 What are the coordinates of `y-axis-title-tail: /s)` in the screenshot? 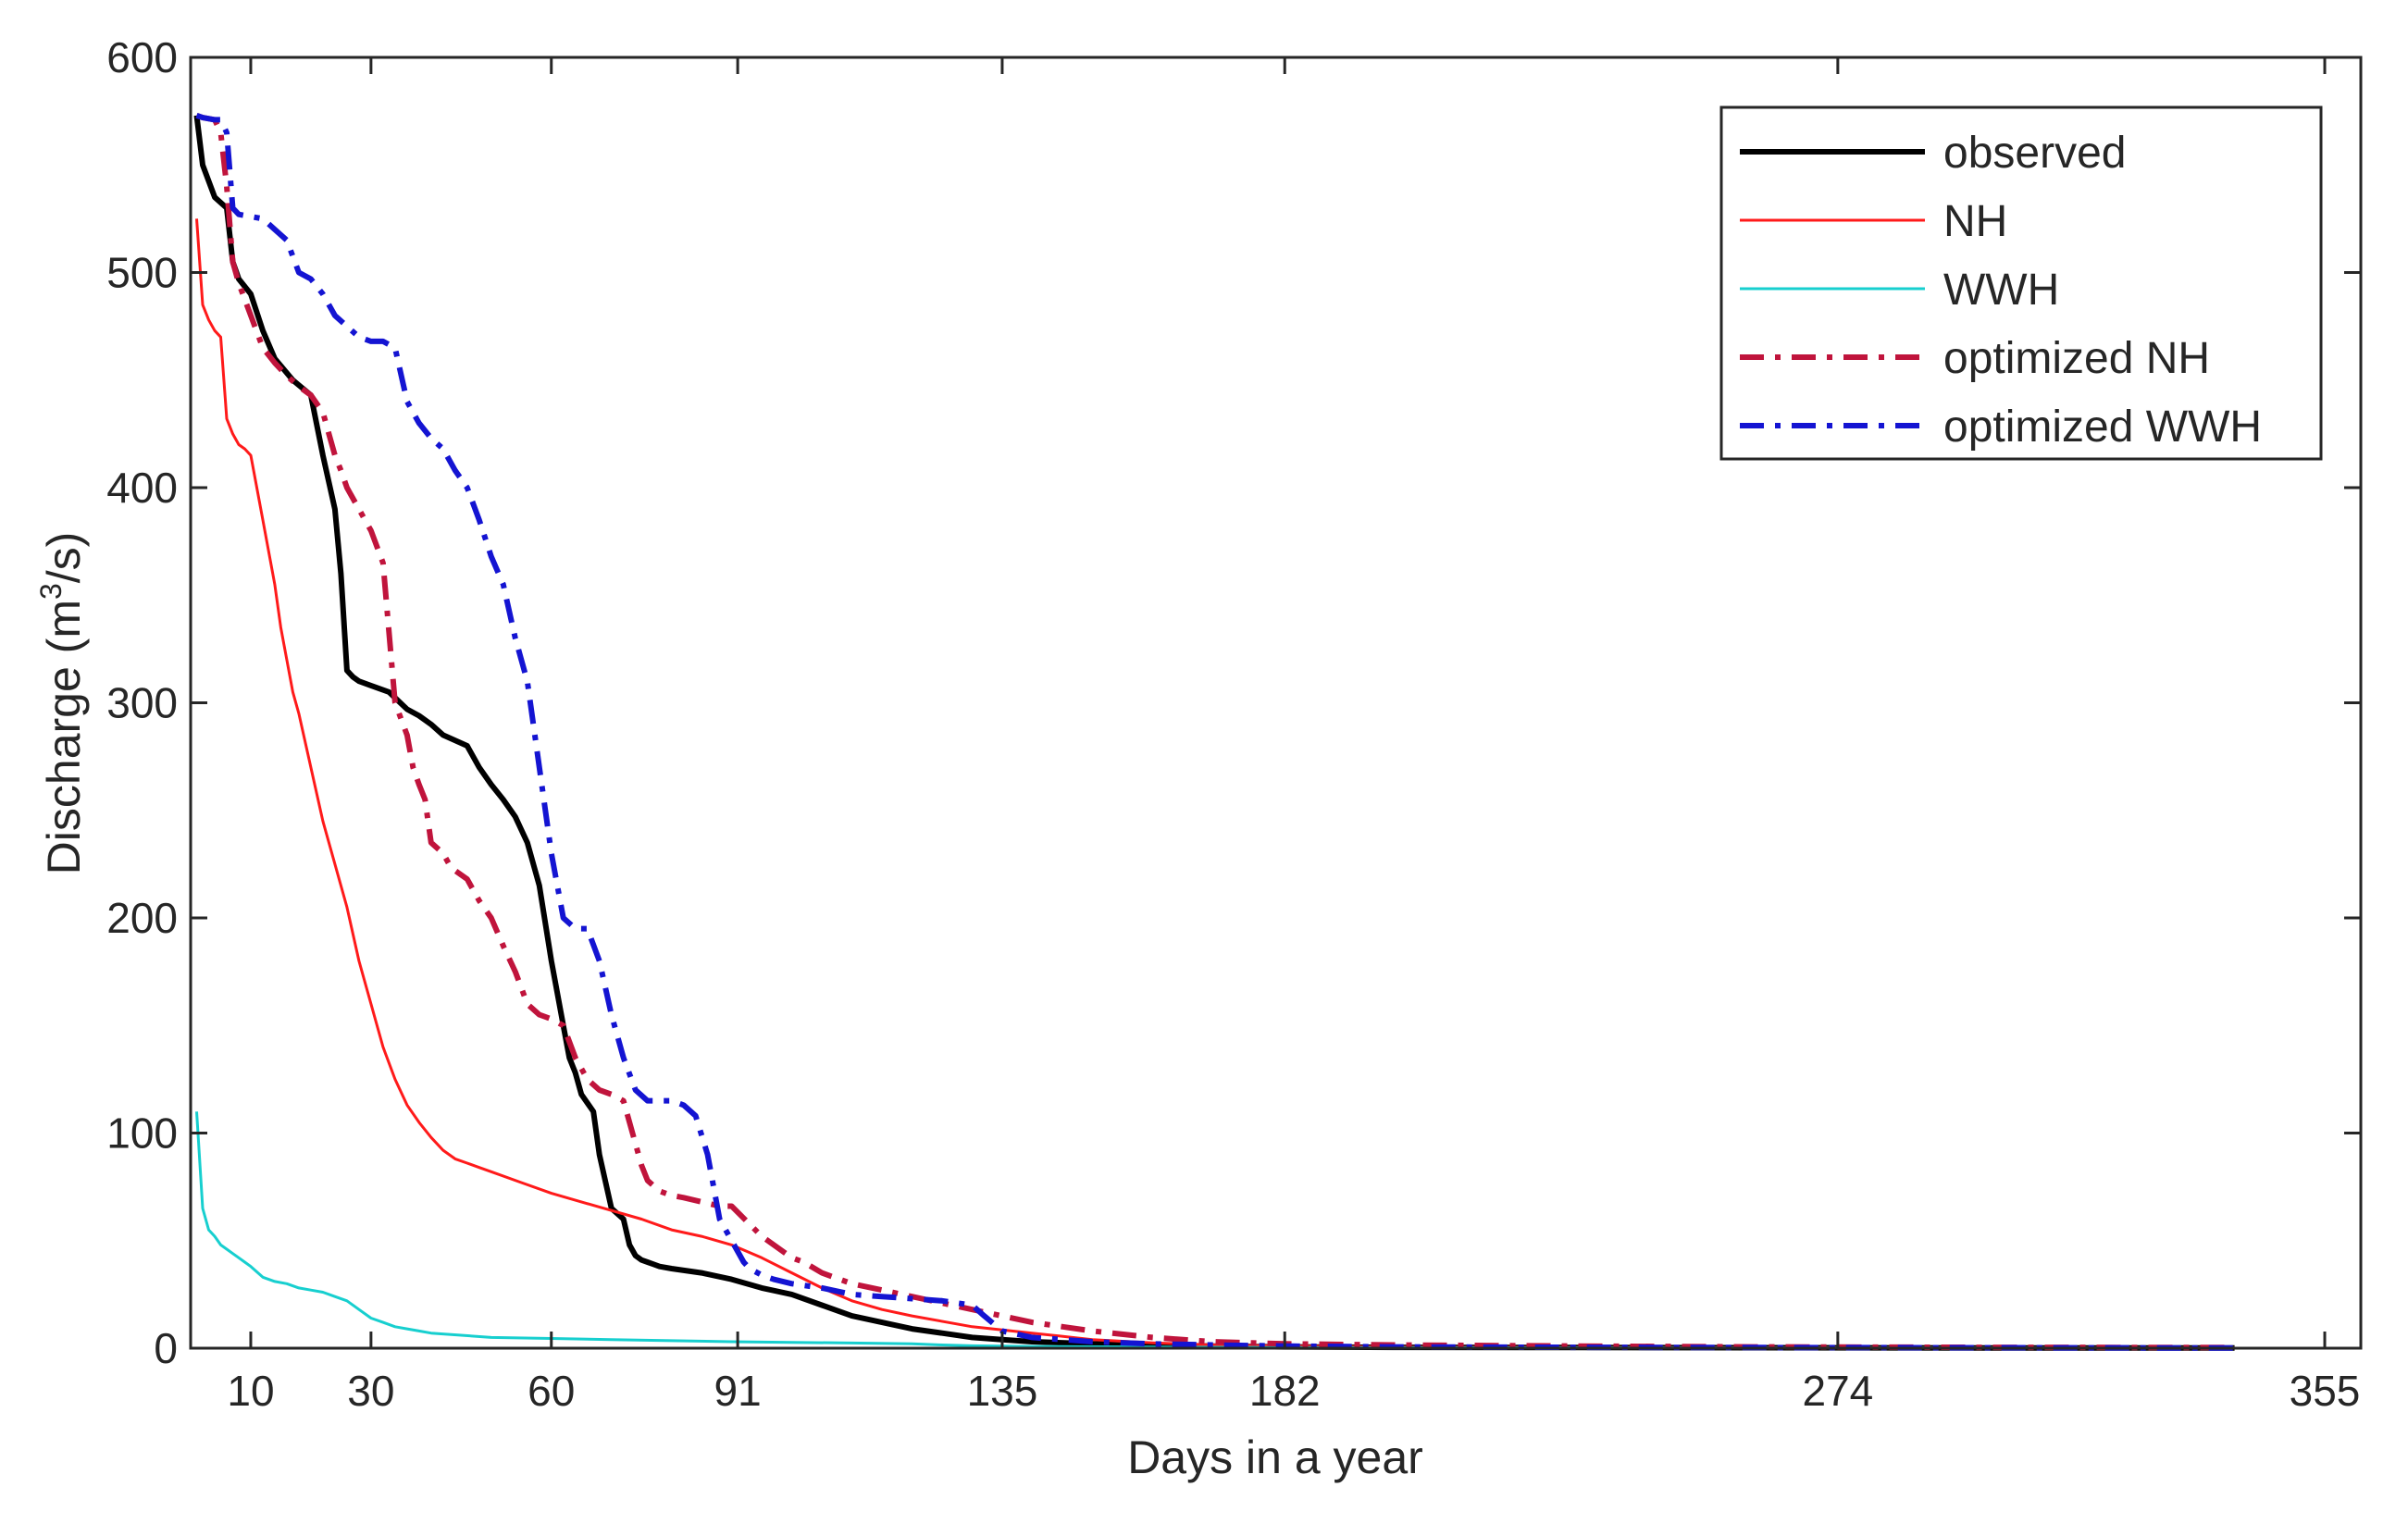 It's located at (64, 558).